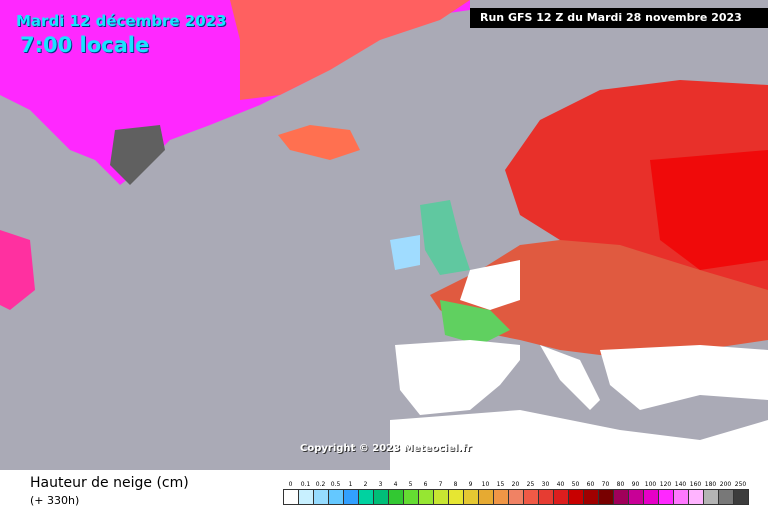  I want to click on great-britain, so click(445, 237).